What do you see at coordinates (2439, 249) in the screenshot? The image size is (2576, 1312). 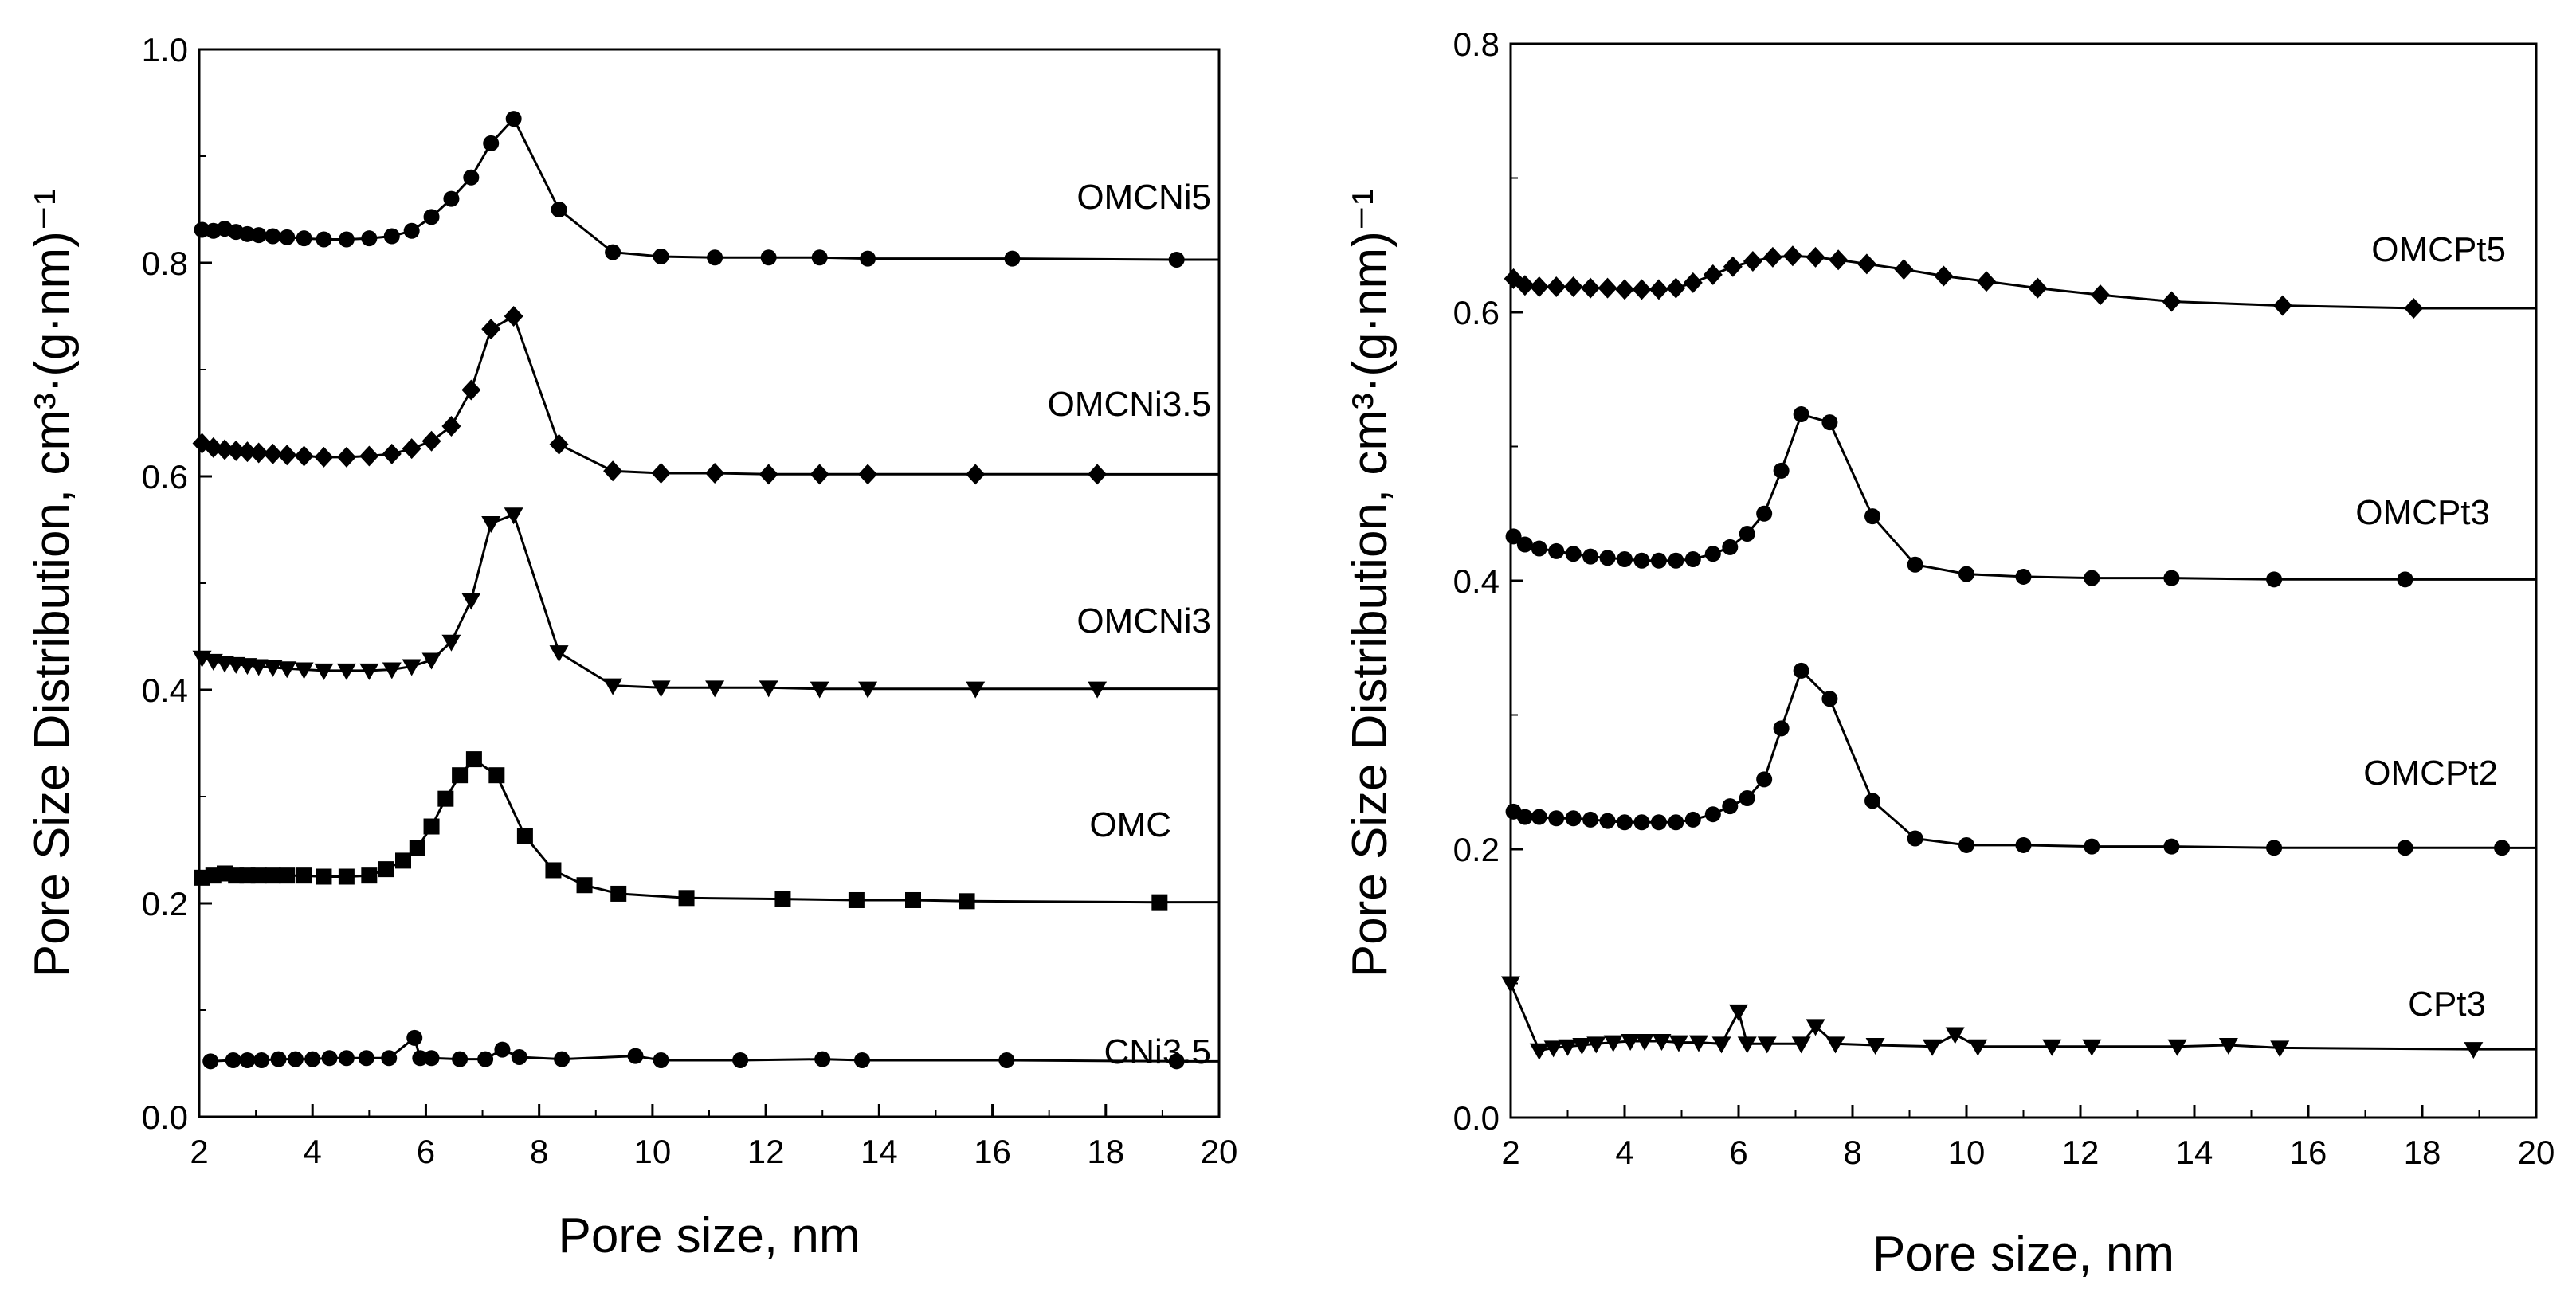 I see `series-label: OMCPt5` at bounding box center [2439, 249].